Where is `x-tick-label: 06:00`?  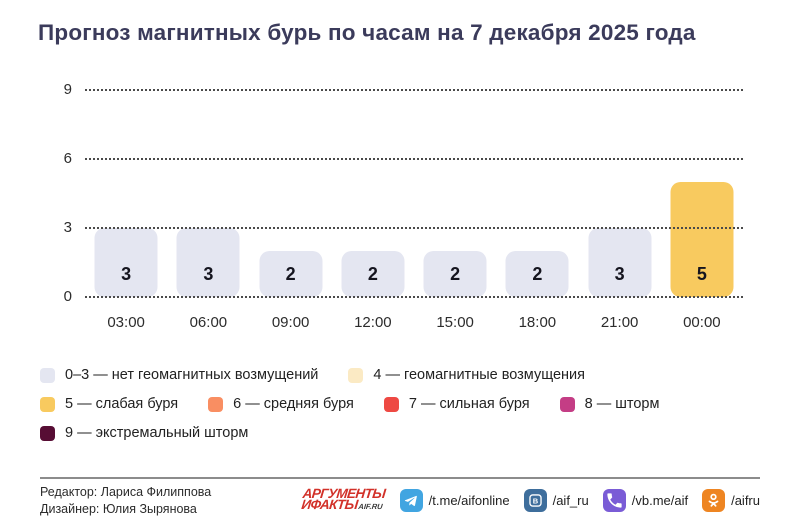
x-tick-label: 06:00 is located at coordinates (208, 322).